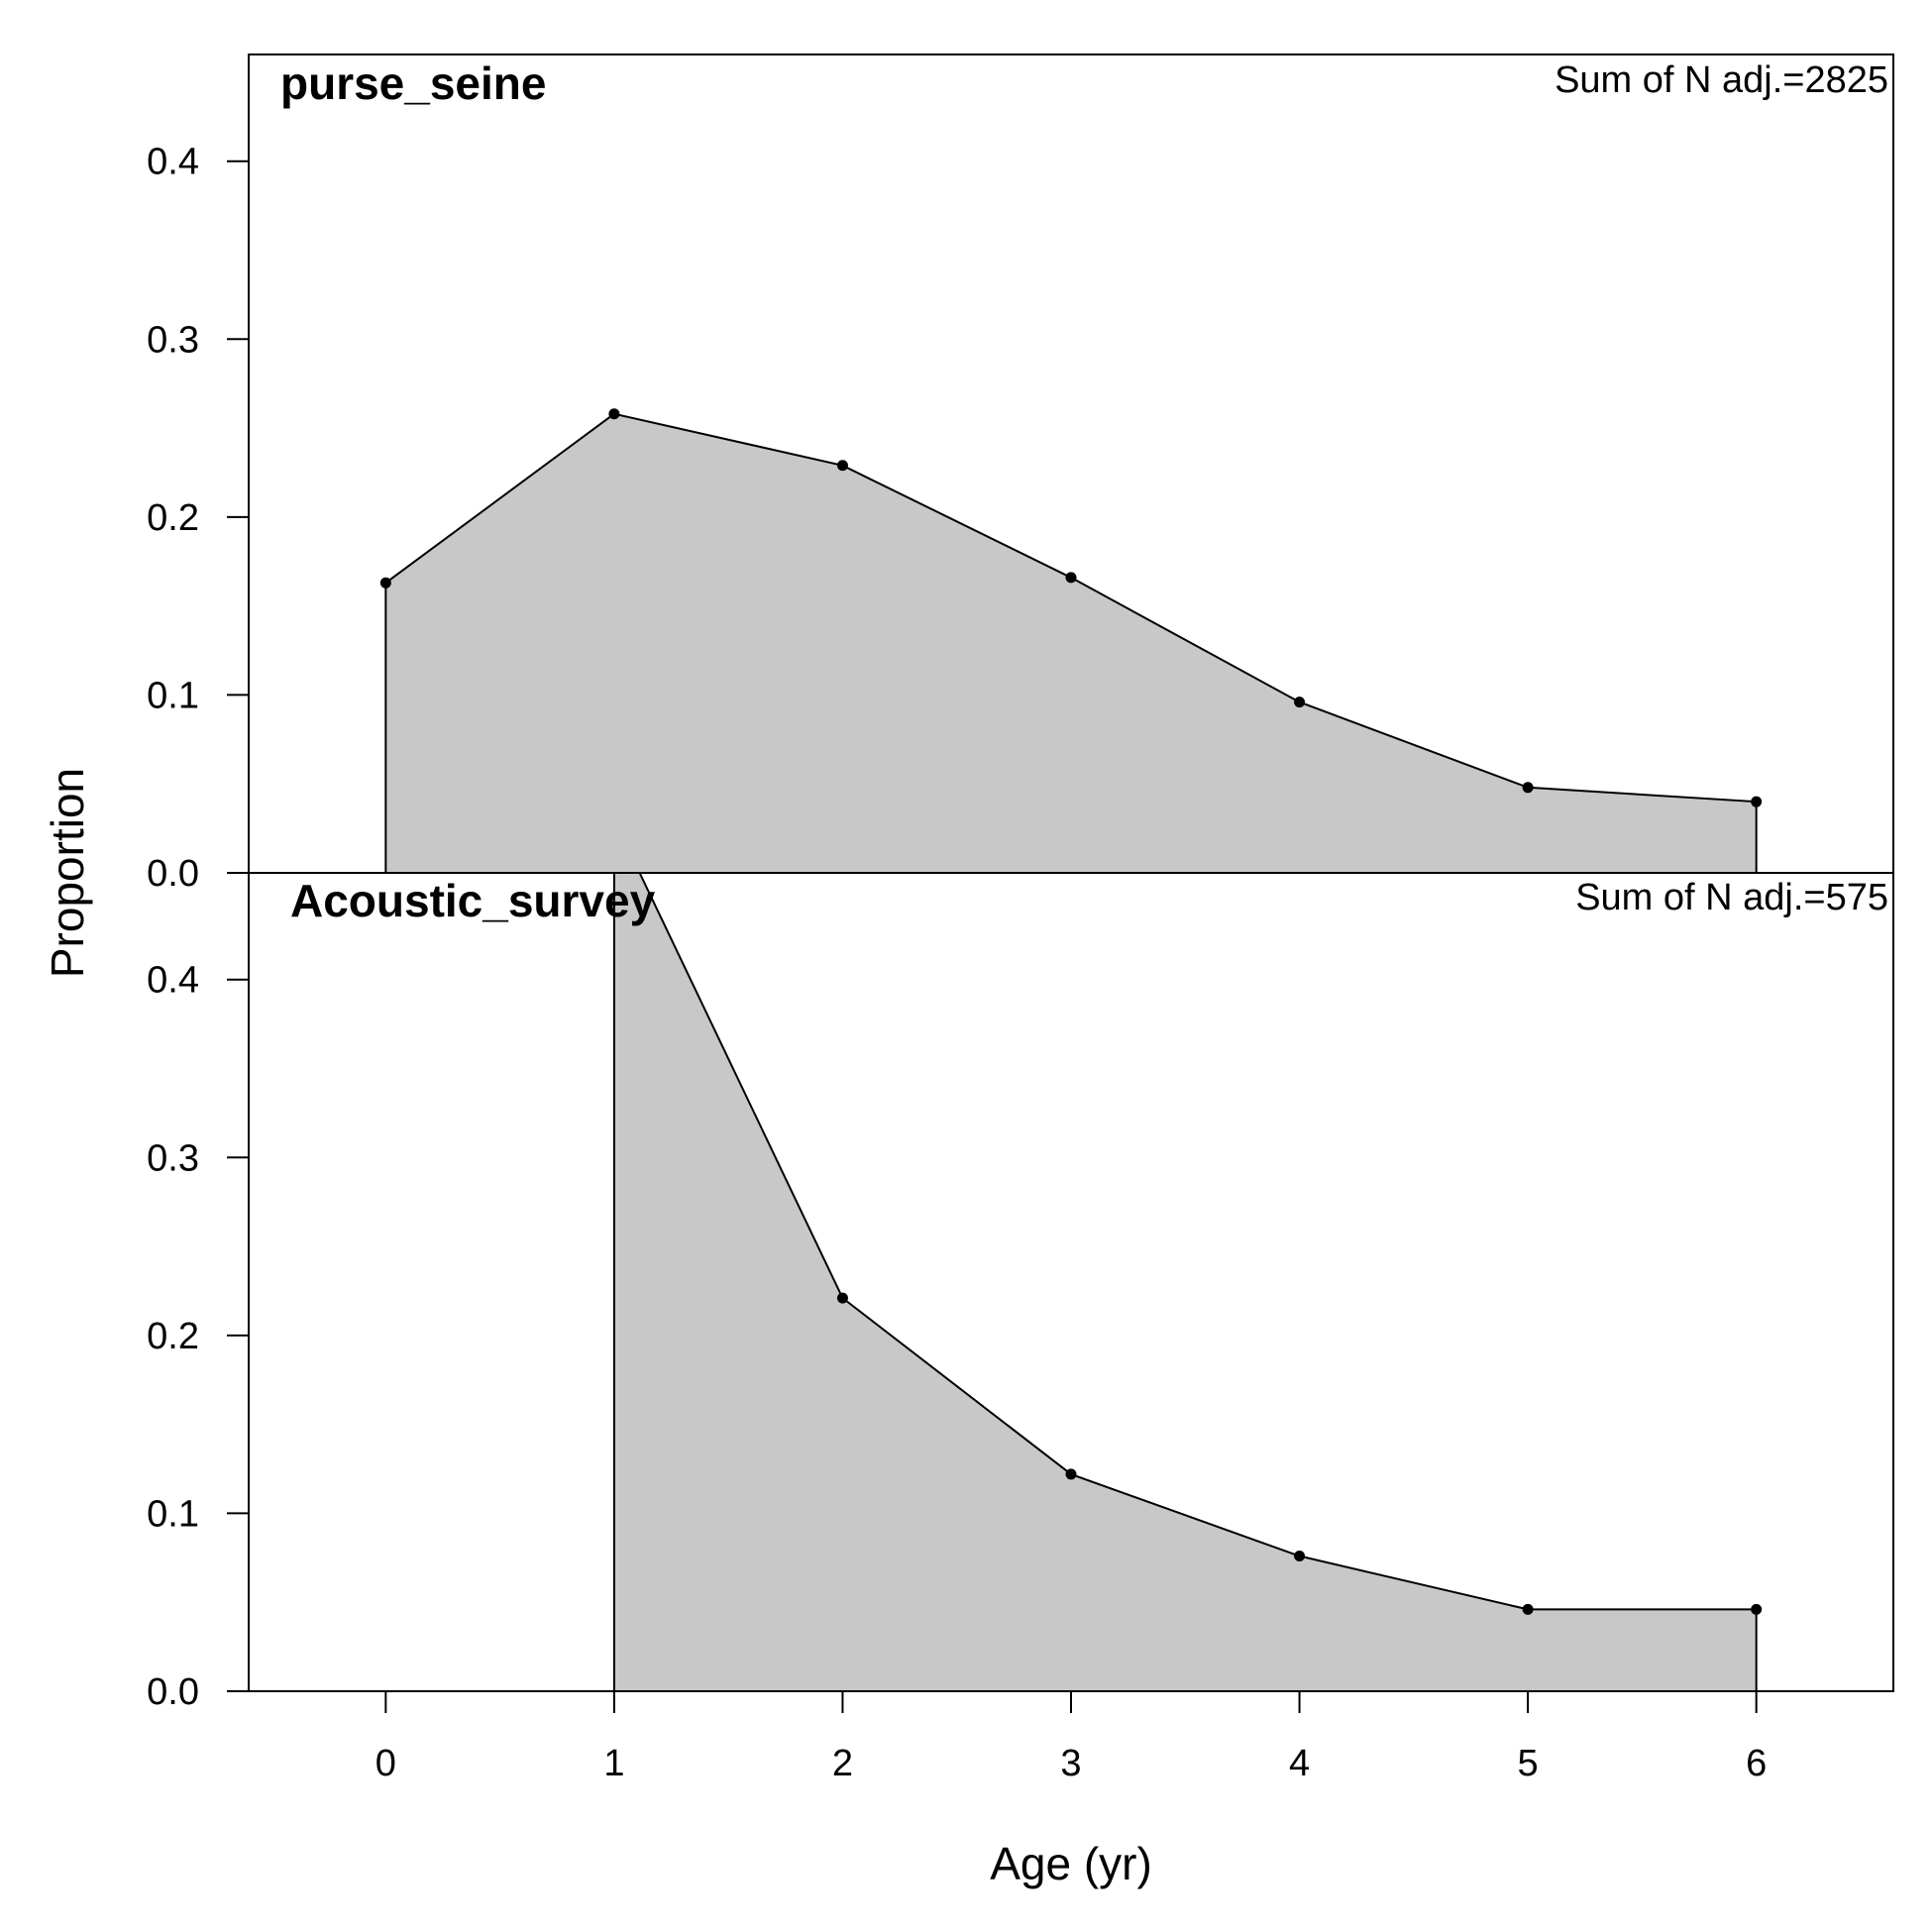  I want to click on x-tick-label: 3, so click(1070, 1764).